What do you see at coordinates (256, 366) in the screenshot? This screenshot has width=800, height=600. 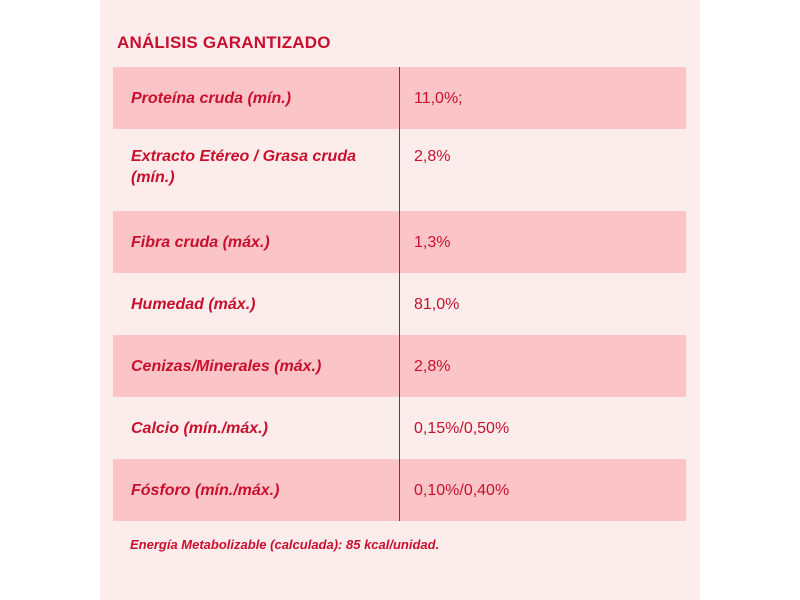 I see `row-label: Cenizas/Minerales (máx.)` at bounding box center [256, 366].